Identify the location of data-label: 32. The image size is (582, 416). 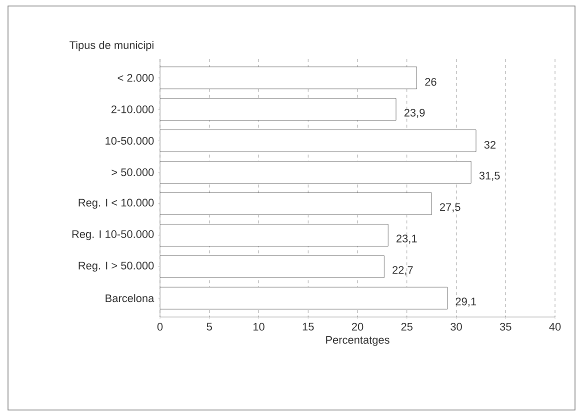
(490, 144).